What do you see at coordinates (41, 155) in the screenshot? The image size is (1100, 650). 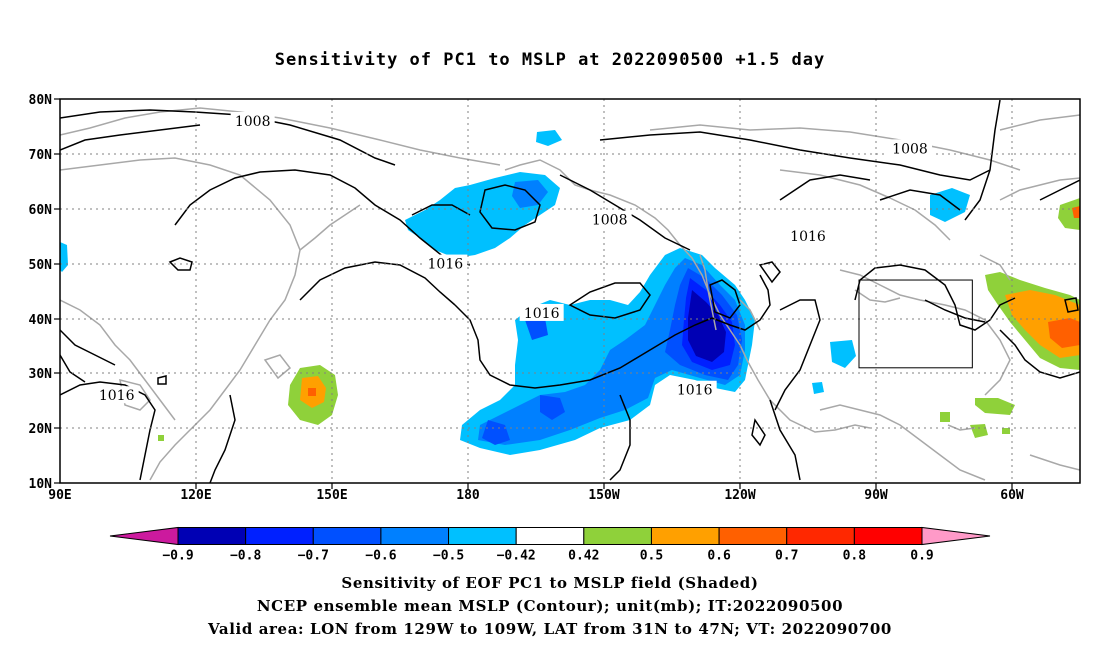 I see `lat-tick-label: 70N` at bounding box center [41, 155].